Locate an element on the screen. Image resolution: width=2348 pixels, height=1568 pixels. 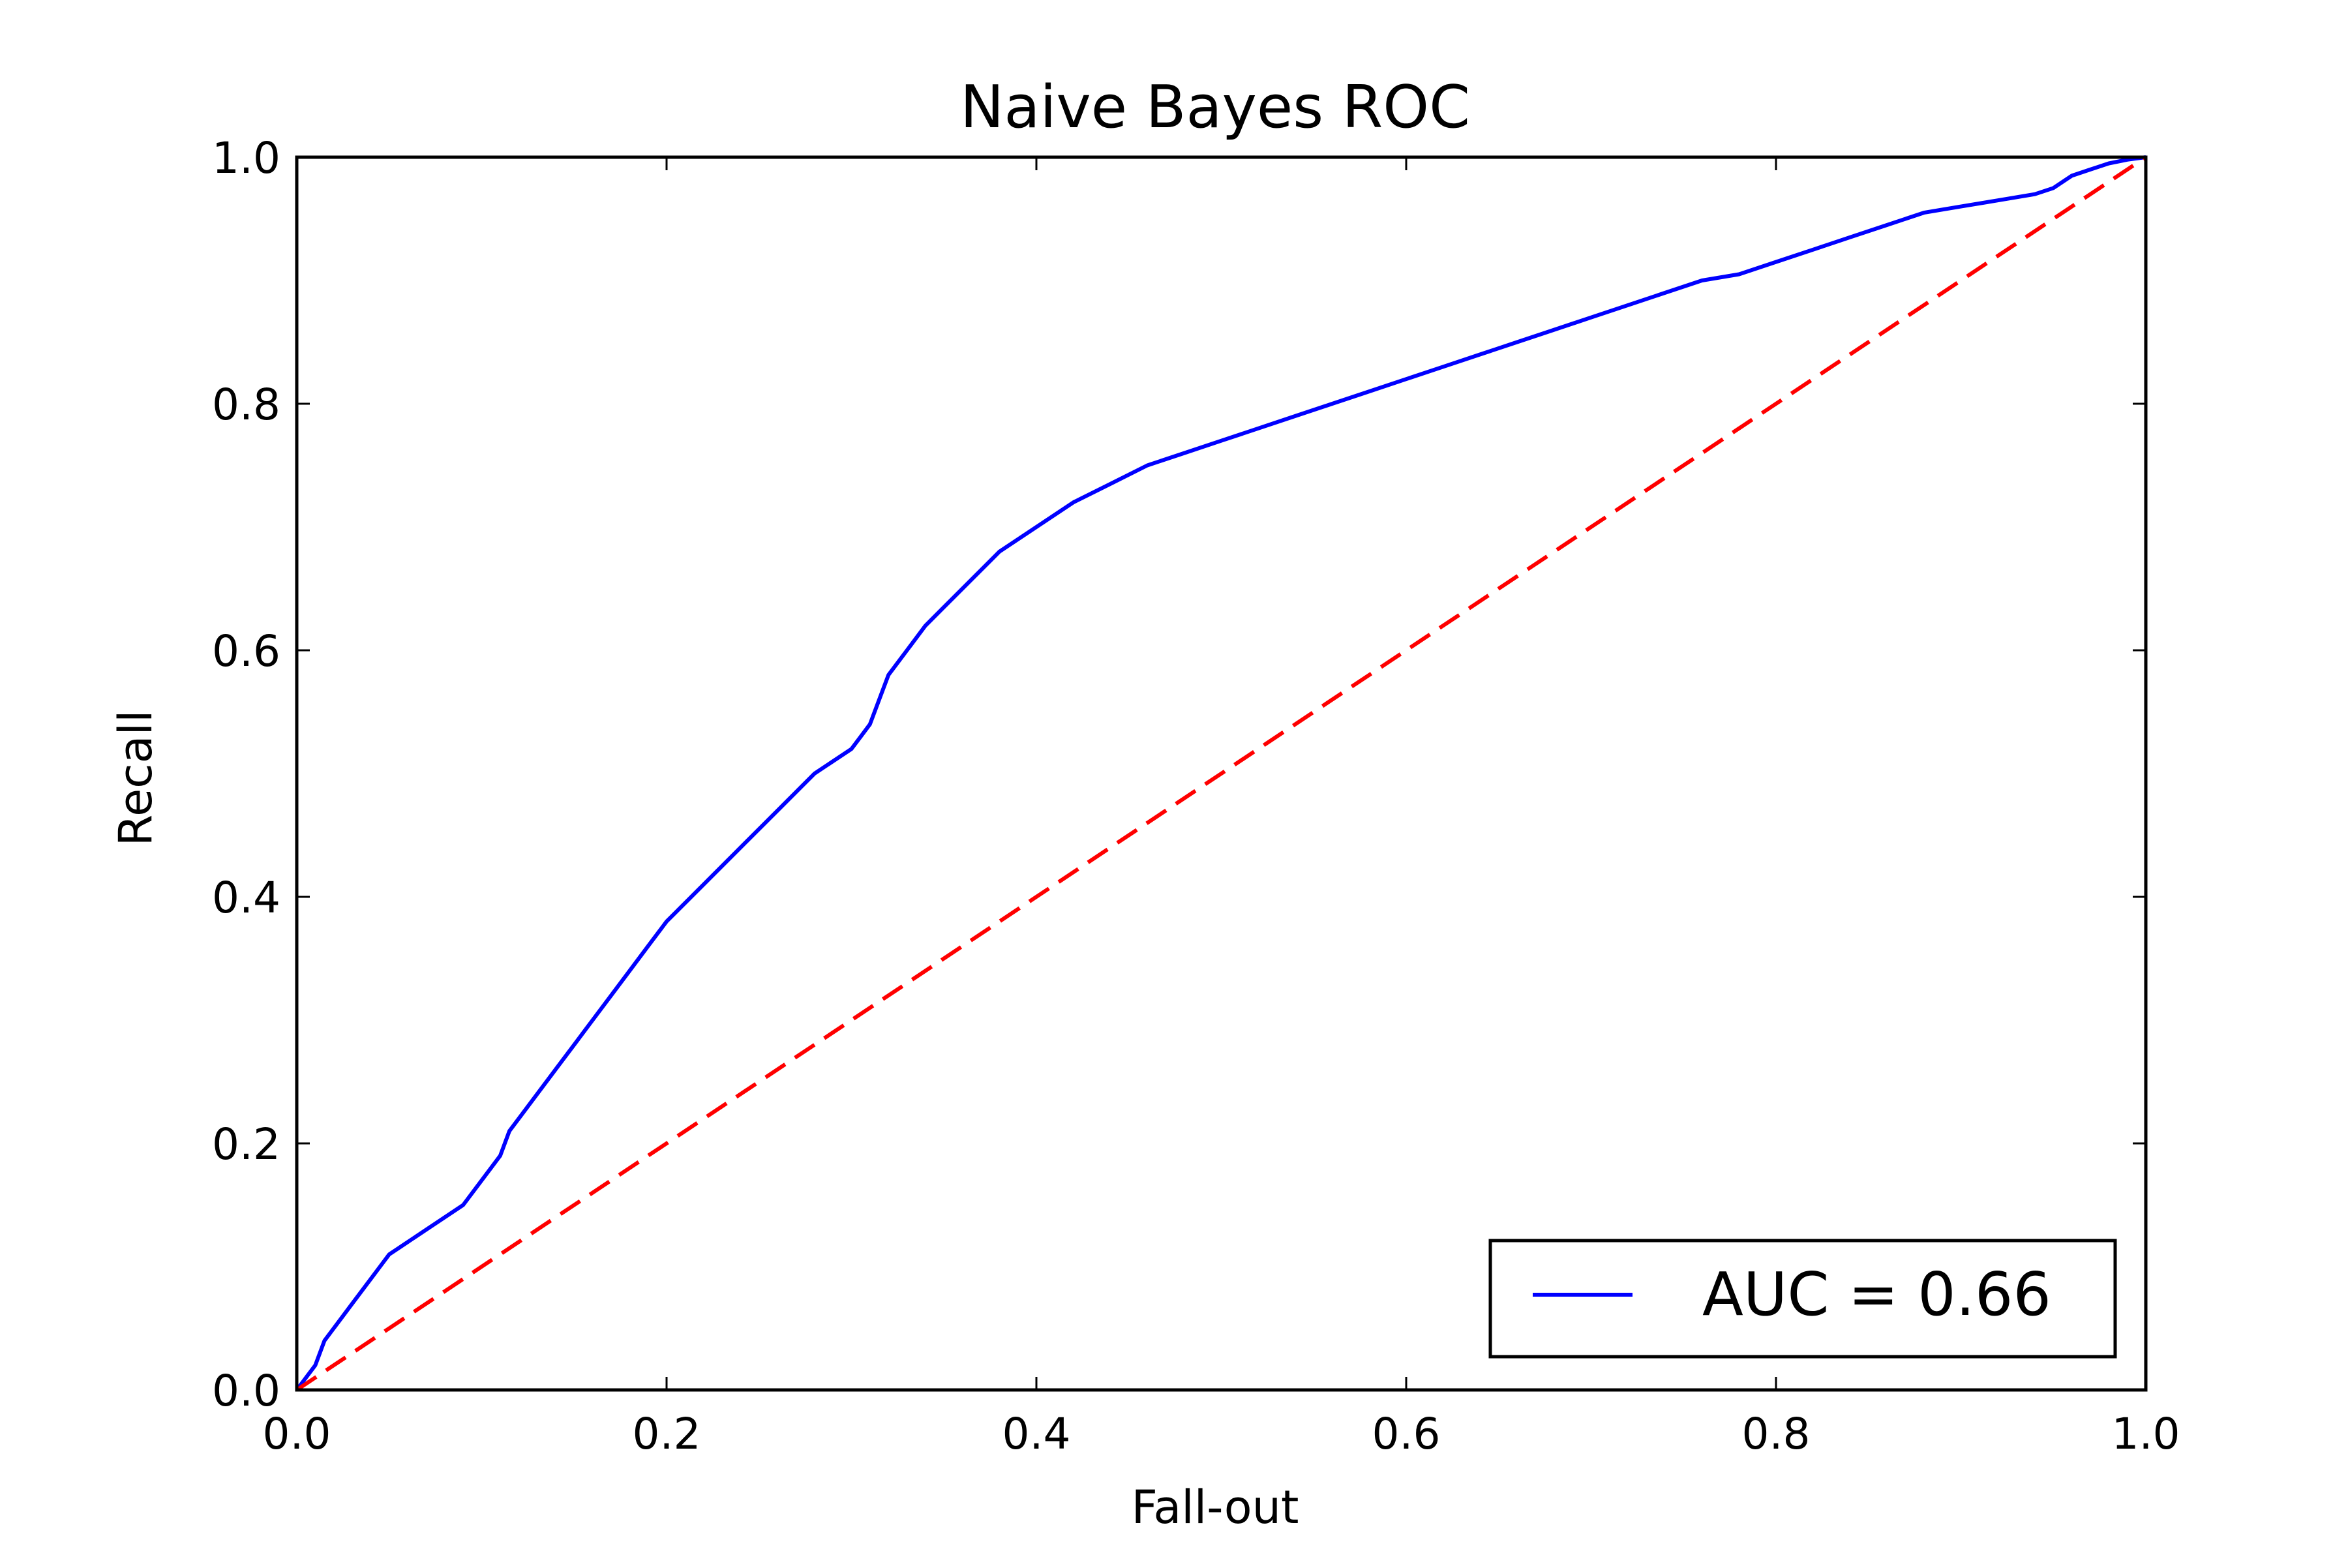
x-tick-label: 0.8 is located at coordinates (1776, 1434).